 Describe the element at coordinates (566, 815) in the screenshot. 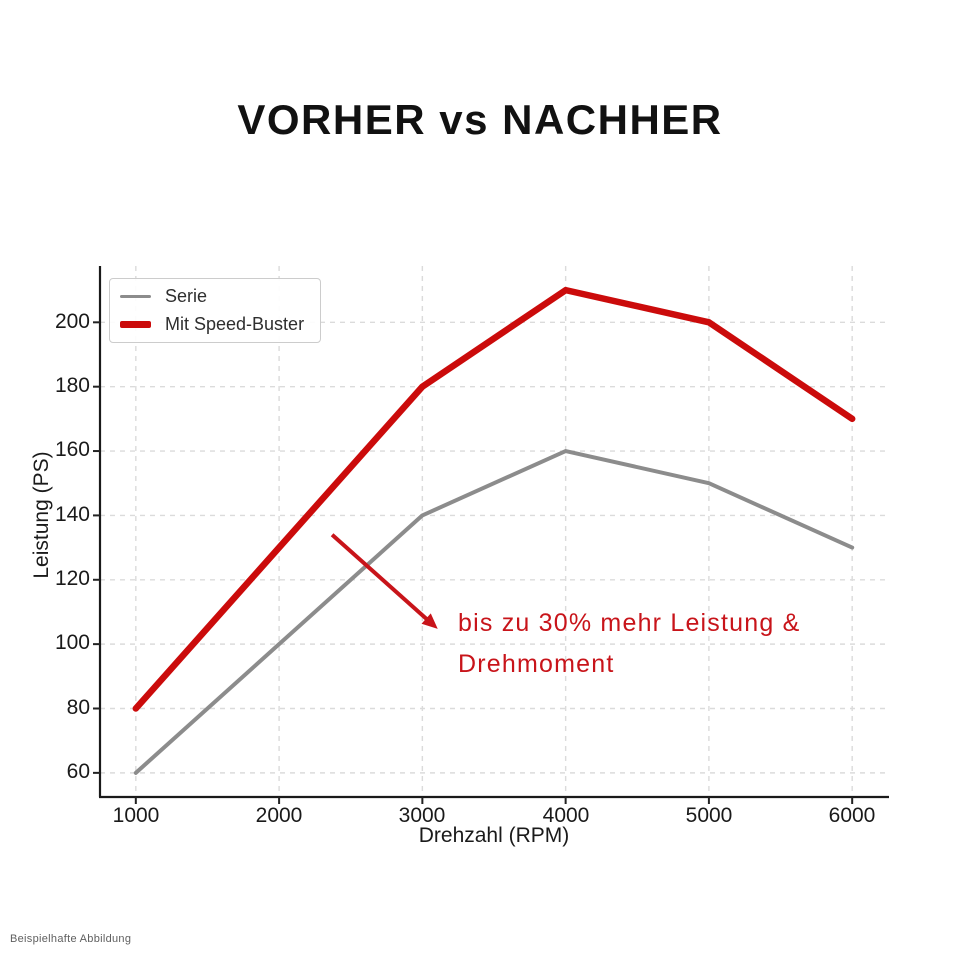

I see `x-tick-4000: 4000` at that location.